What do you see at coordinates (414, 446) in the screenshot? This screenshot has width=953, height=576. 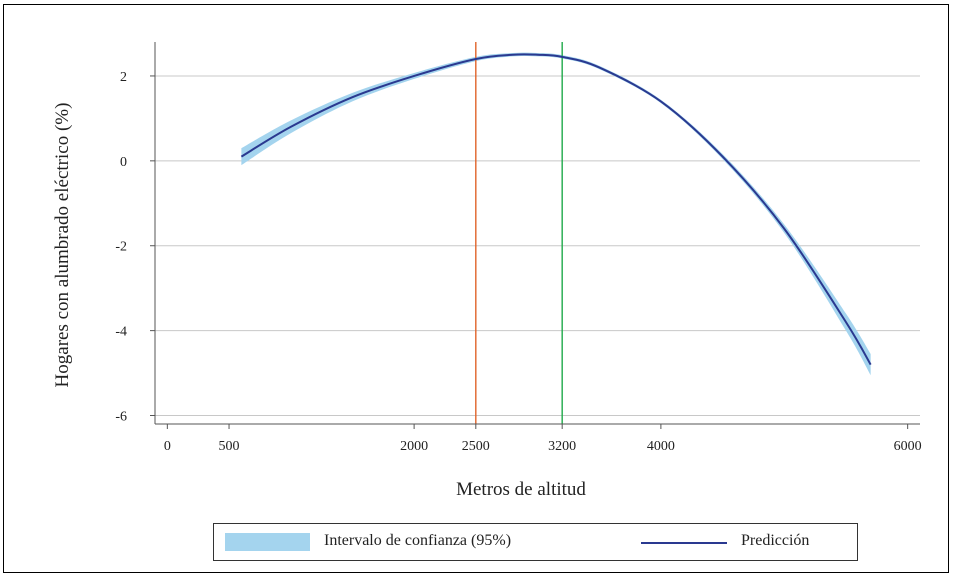 I see `x-tick-label: 2000` at bounding box center [414, 446].